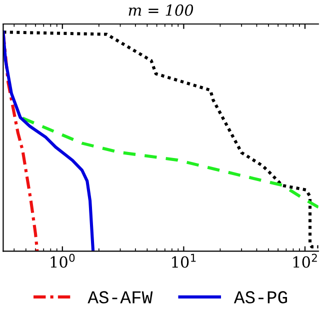 The height and width of the screenshot is (320, 320). Describe the element at coordinates (161, 10) in the screenshot. I see `chart-title: m = 100` at that location.